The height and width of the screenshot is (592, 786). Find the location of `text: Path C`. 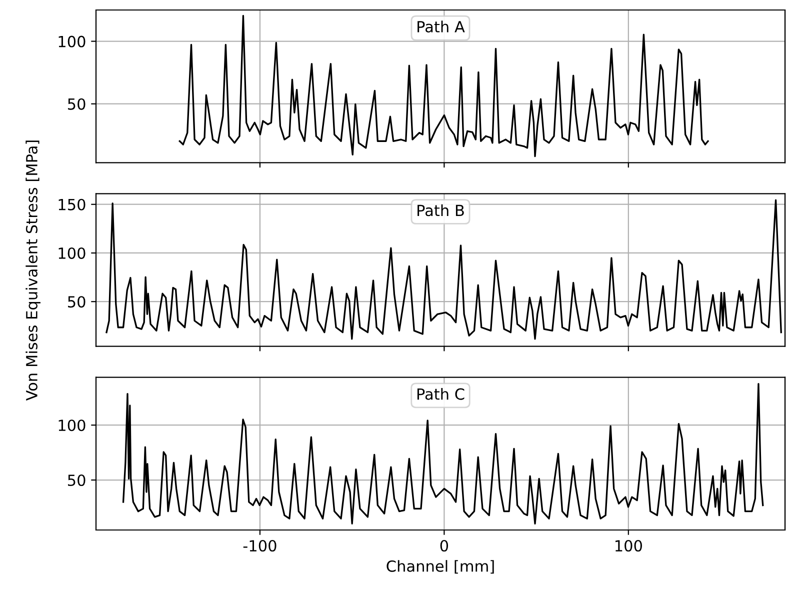

text: Path C is located at coordinates (440, 394).